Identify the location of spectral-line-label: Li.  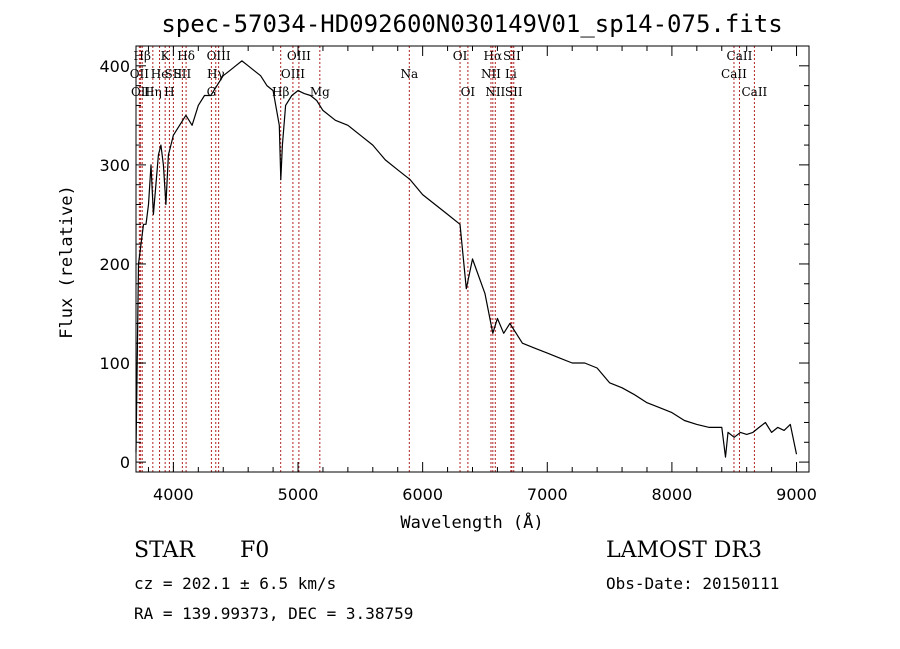
(511, 74).